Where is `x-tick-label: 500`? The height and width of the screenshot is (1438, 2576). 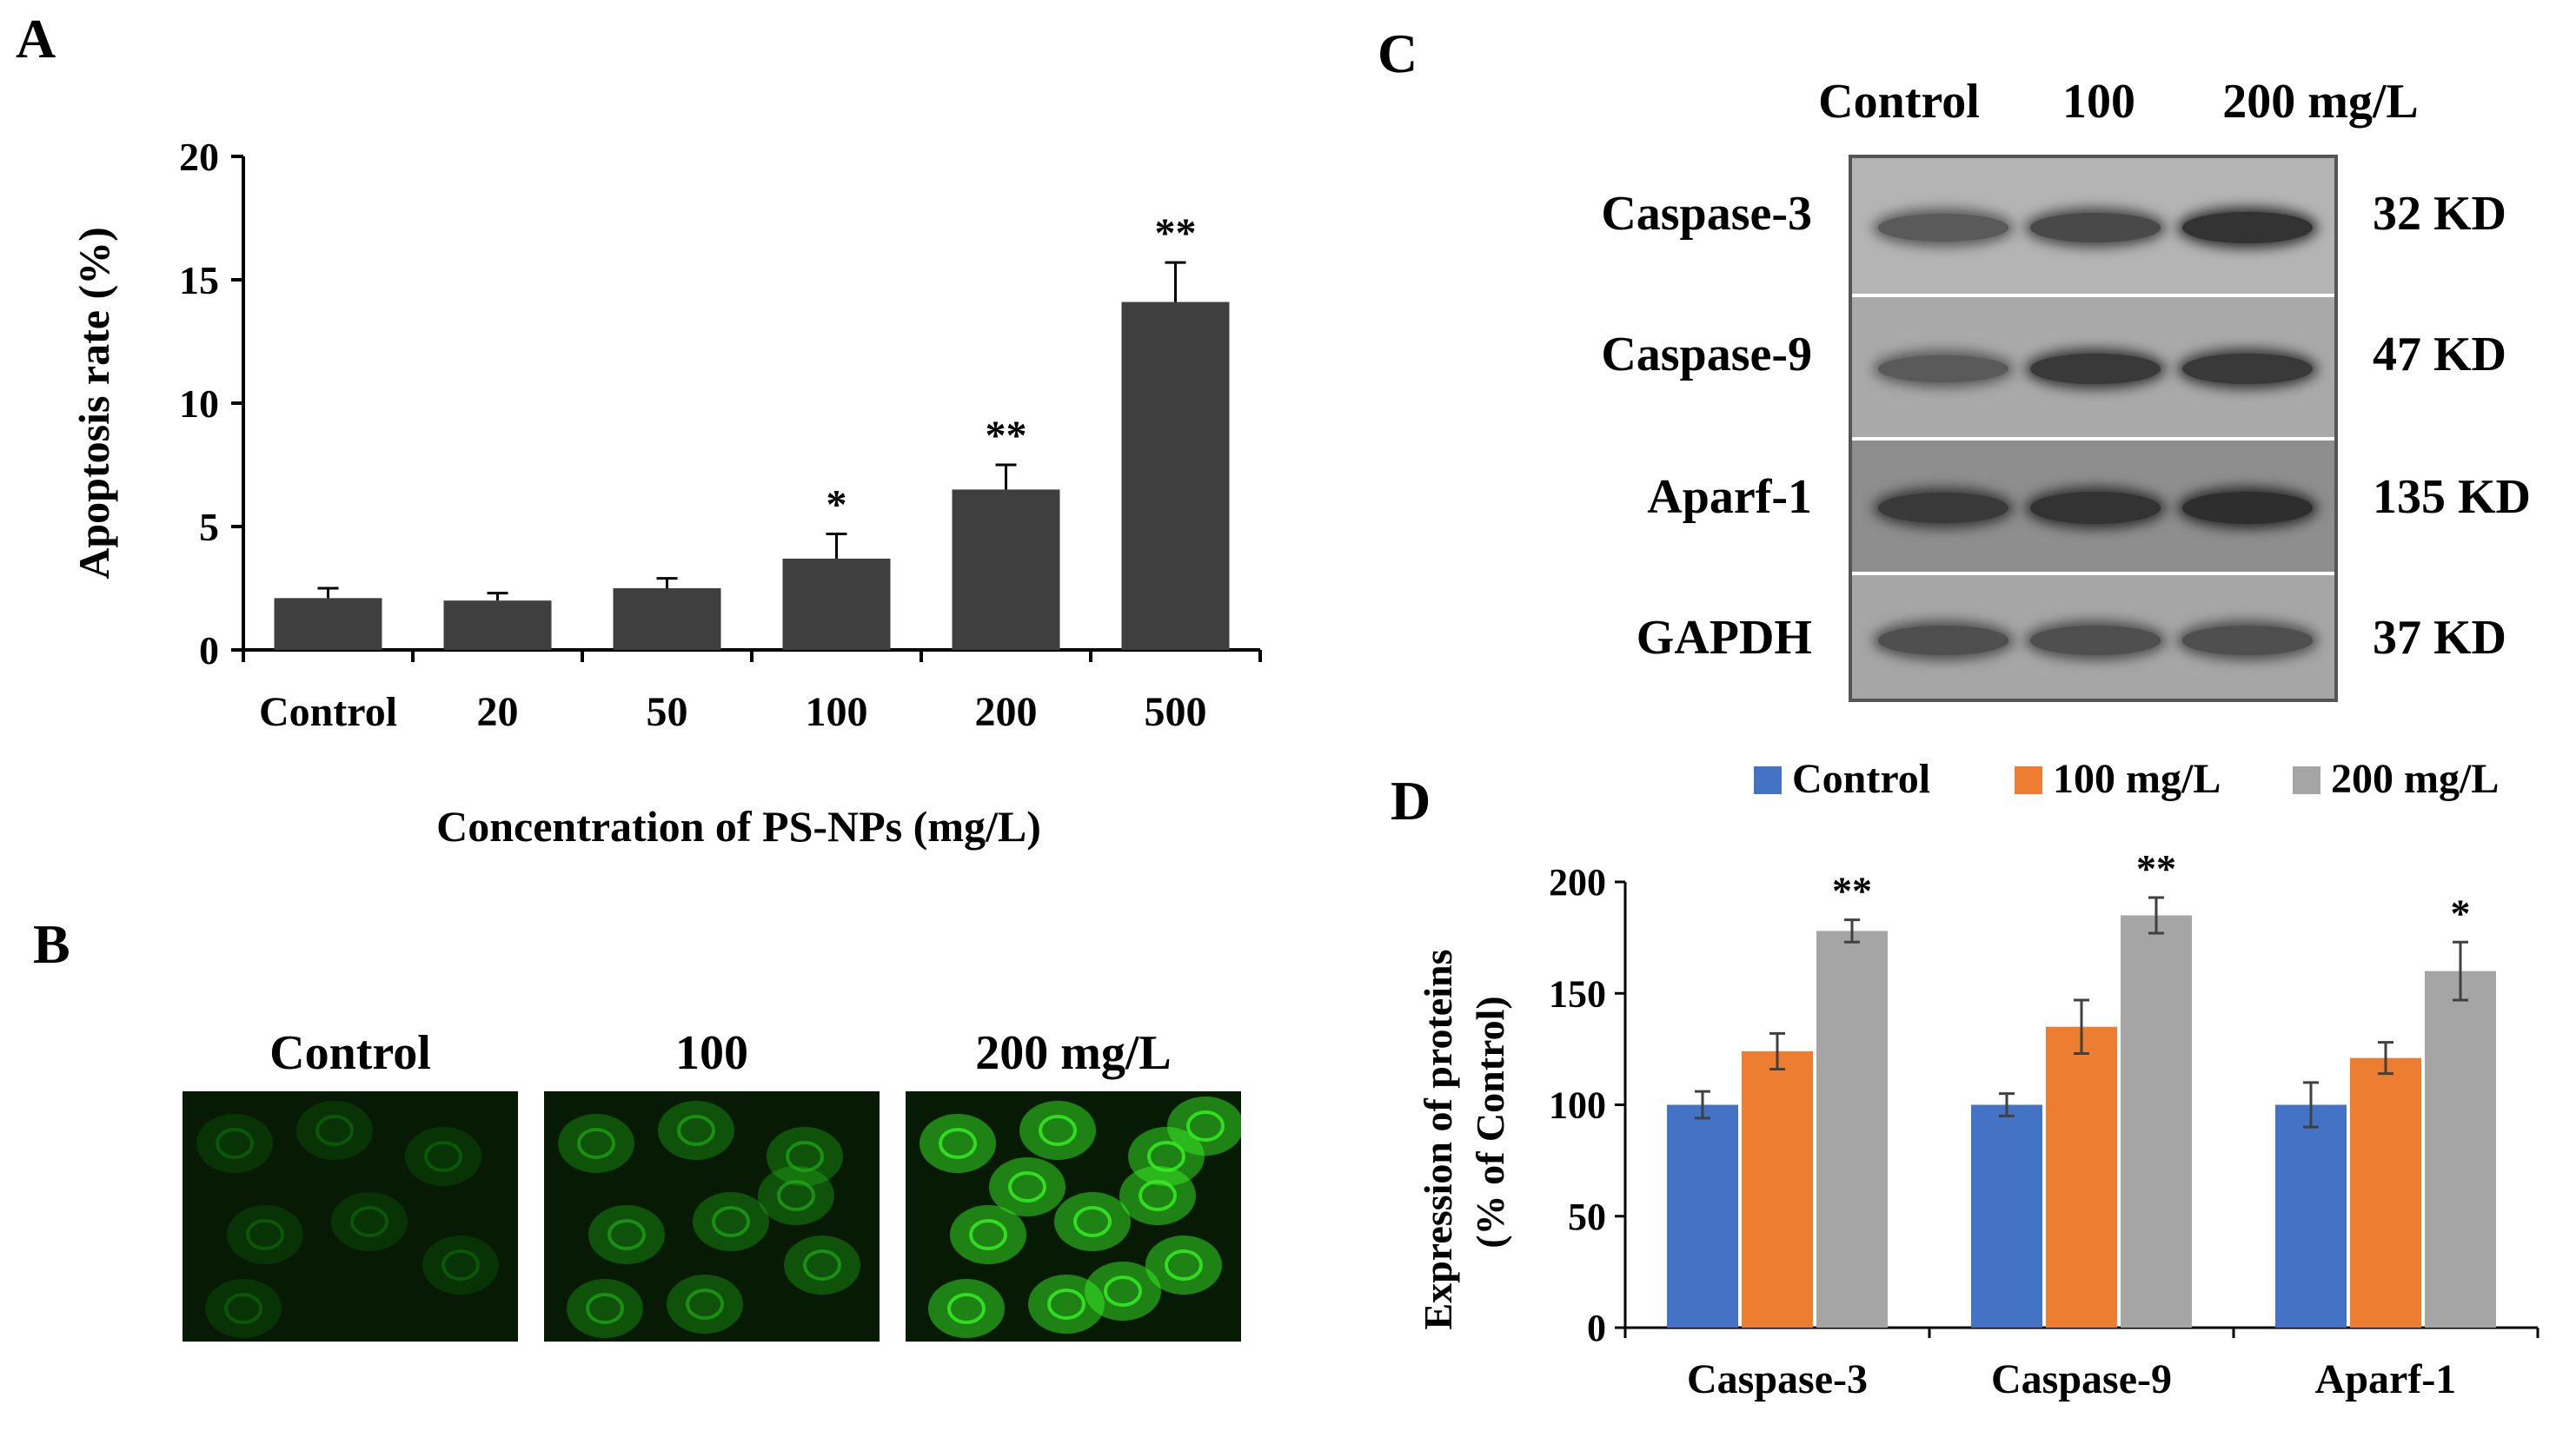
x-tick-label: 500 is located at coordinates (1176, 712).